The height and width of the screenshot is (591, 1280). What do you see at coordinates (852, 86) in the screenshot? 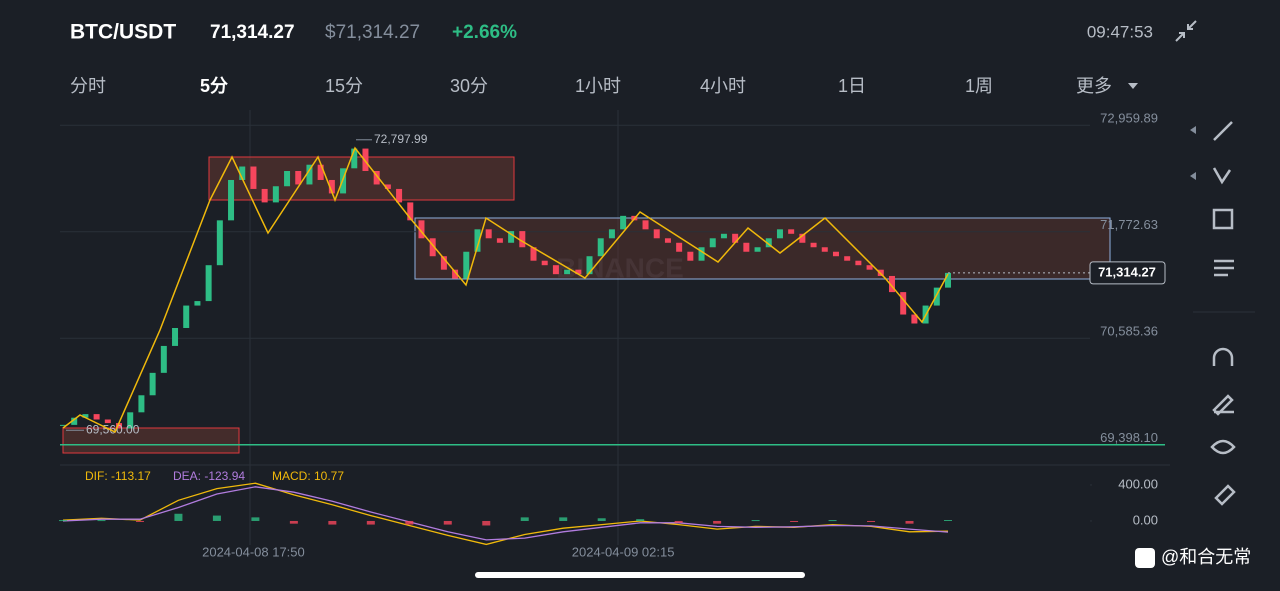
I see `timeframe-tab: 1日` at bounding box center [852, 86].